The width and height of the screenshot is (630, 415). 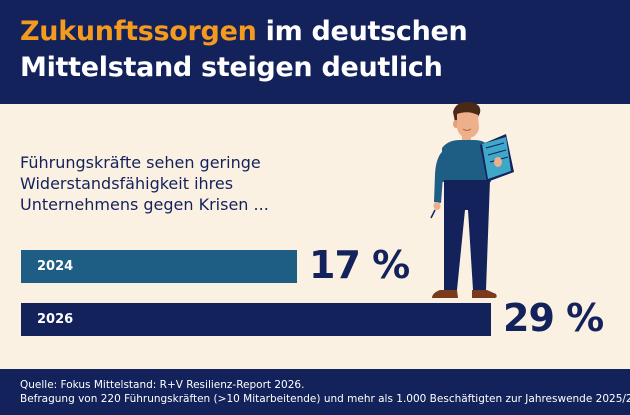 I want to click on title-rest-line1: im deutschen, so click(x=366, y=31).